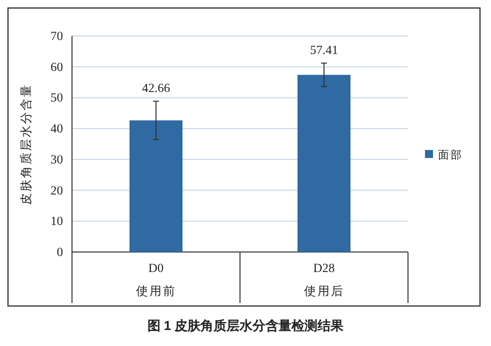  I want to click on y-tick-label: 0, so click(59, 252).